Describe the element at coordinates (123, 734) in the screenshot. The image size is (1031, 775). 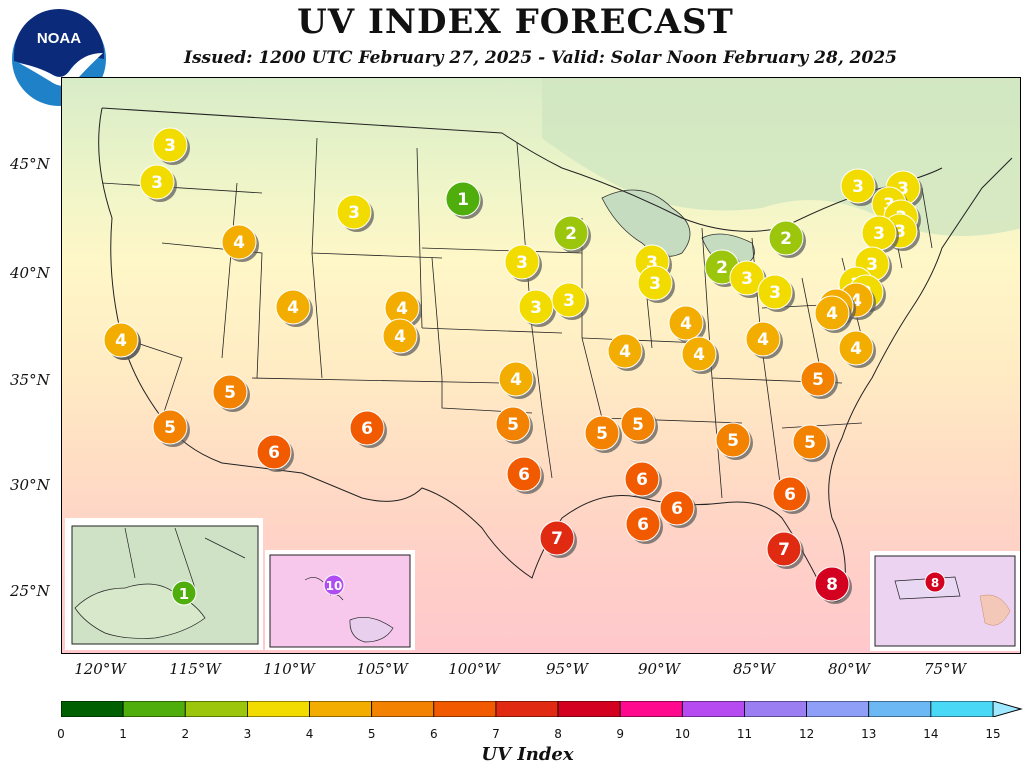
I see `colorbar-tick-1: 1` at that location.